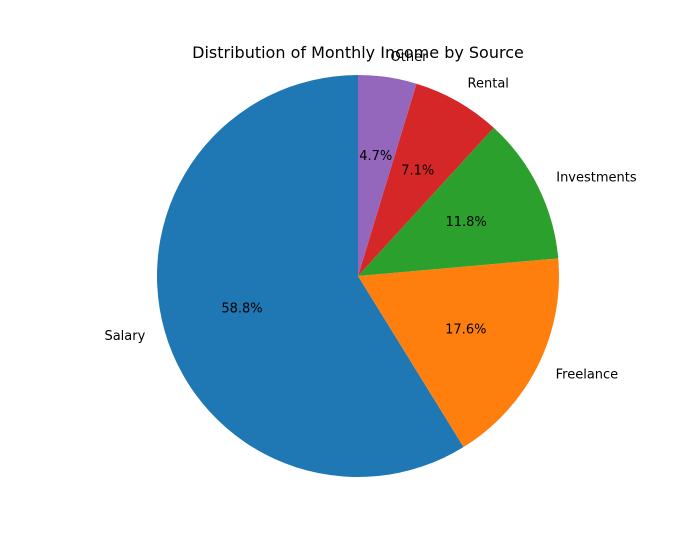  I want to click on pie-slice-rental, so click(426, 180).